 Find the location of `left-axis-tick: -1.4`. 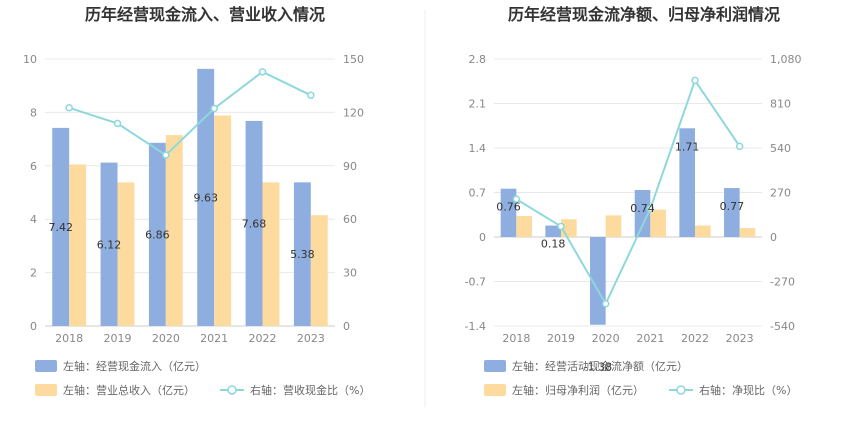

left-axis-tick: -1.4 is located at coordinates (475, 326).